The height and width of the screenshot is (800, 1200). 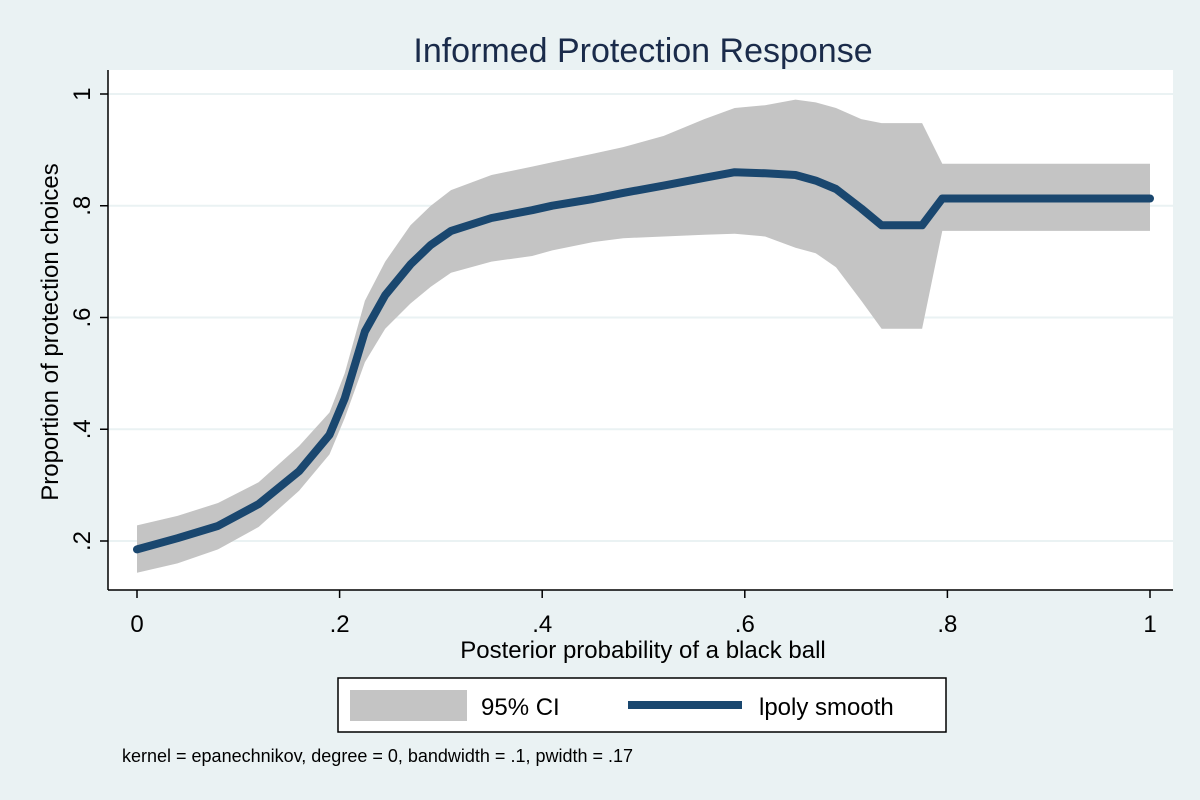 What do you see at coordinates (642, 51) in the screenshot?
I see `chart-title: Informed Protection Response` at bounding box center [642, 51].